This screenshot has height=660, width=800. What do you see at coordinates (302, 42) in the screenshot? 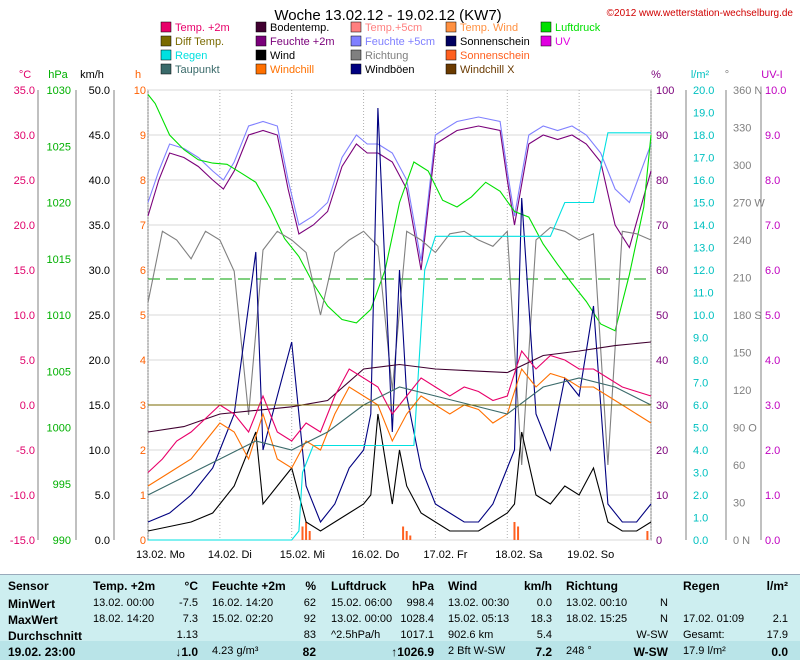
I see `legend-label: Feuchte +2m` at bounding box center [302, 42].